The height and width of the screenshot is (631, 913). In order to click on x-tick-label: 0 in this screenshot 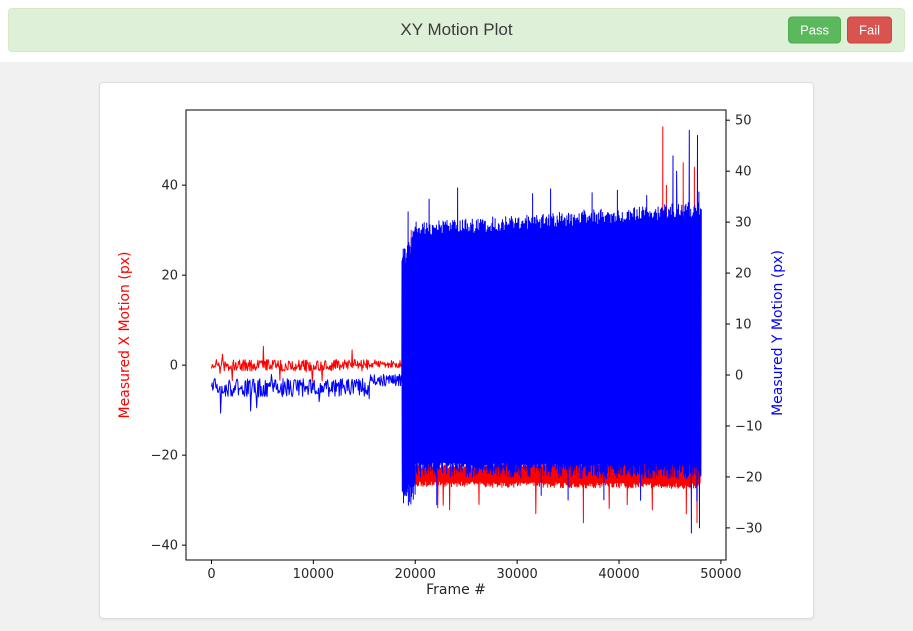, I will do `click(211, 574)`.